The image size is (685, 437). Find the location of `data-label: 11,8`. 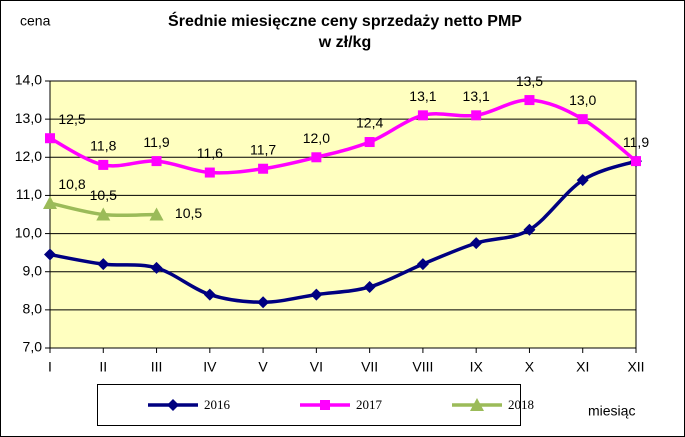

data-label: 11,8 is located at coordinates (103, 146).